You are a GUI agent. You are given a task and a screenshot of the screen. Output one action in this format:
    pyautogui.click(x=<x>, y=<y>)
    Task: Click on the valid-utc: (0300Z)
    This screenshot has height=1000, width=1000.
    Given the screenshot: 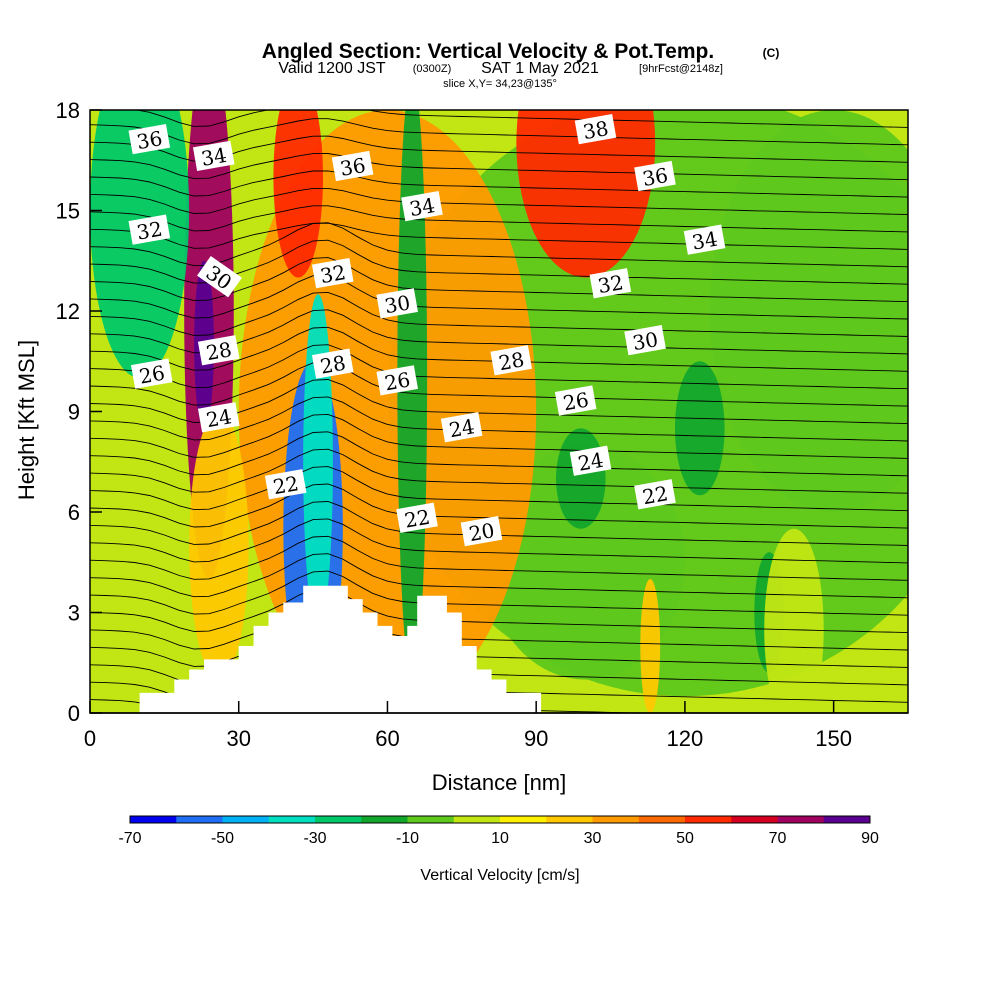 What is the action you would take?
    pyautogui.click(x=432, y=69)
    